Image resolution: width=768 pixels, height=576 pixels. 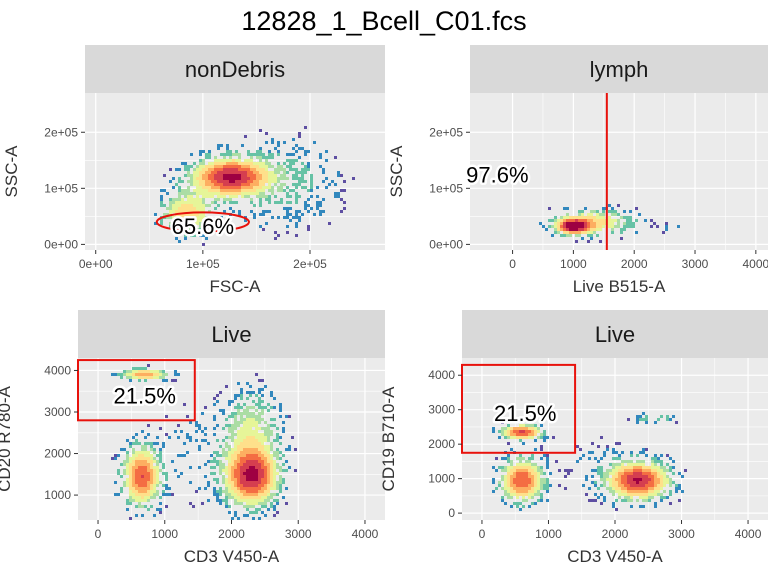 What do you see at coordinates (441, 479) in the screenshot?
I see `y-tick-label: 1000` at bounding box center [441, 479].